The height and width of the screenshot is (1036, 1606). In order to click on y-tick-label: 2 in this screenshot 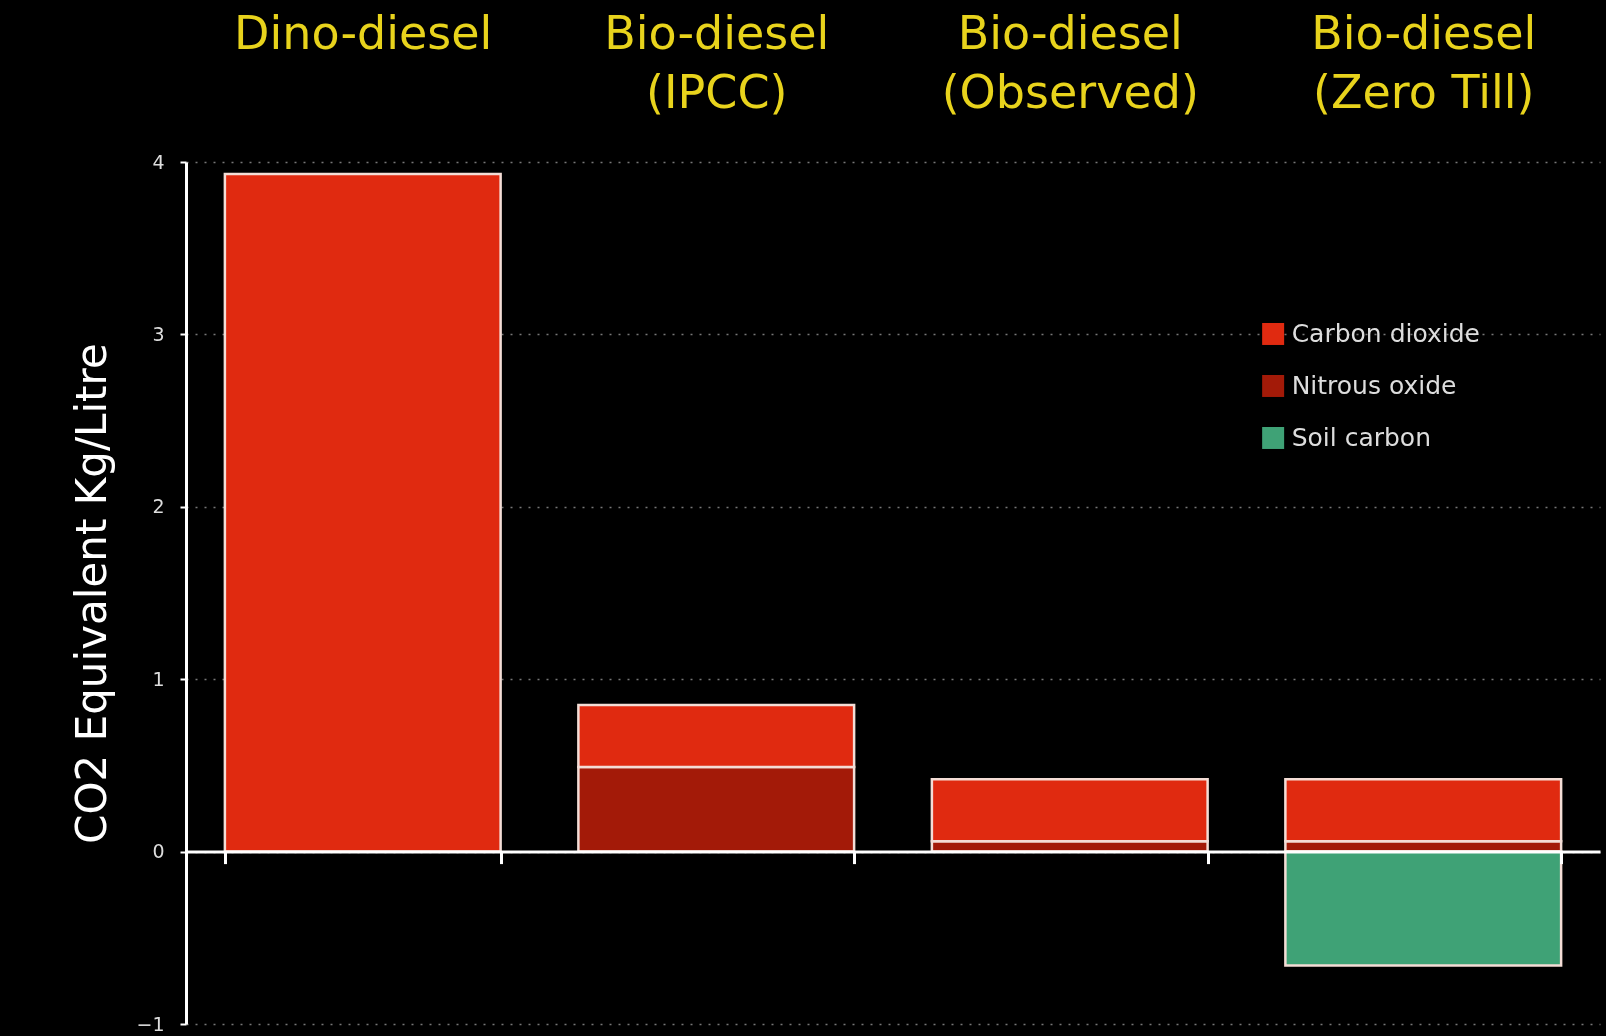, I will do `click(158, 506)`.